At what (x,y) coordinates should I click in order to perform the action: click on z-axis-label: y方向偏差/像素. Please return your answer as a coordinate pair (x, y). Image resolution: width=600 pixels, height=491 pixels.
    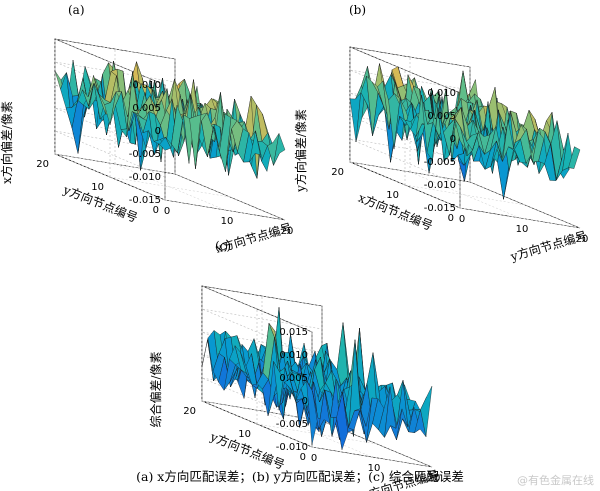
    Looking at the image, I should click on (300, 151).